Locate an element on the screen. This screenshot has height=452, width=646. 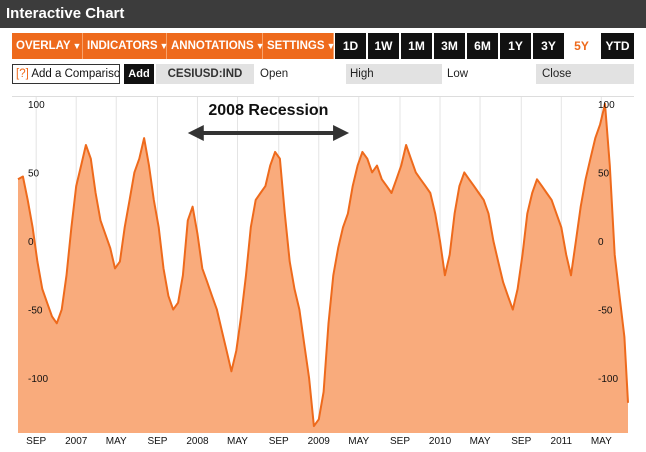
overlay-menu-button: OVERLAY ▼ is located at coordinates (47, 46).